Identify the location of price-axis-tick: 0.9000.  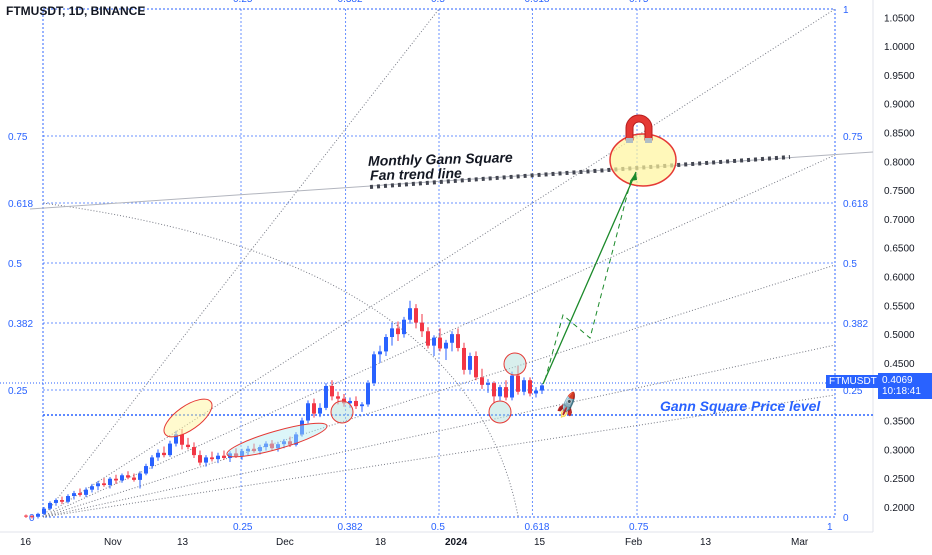
(899, 105).